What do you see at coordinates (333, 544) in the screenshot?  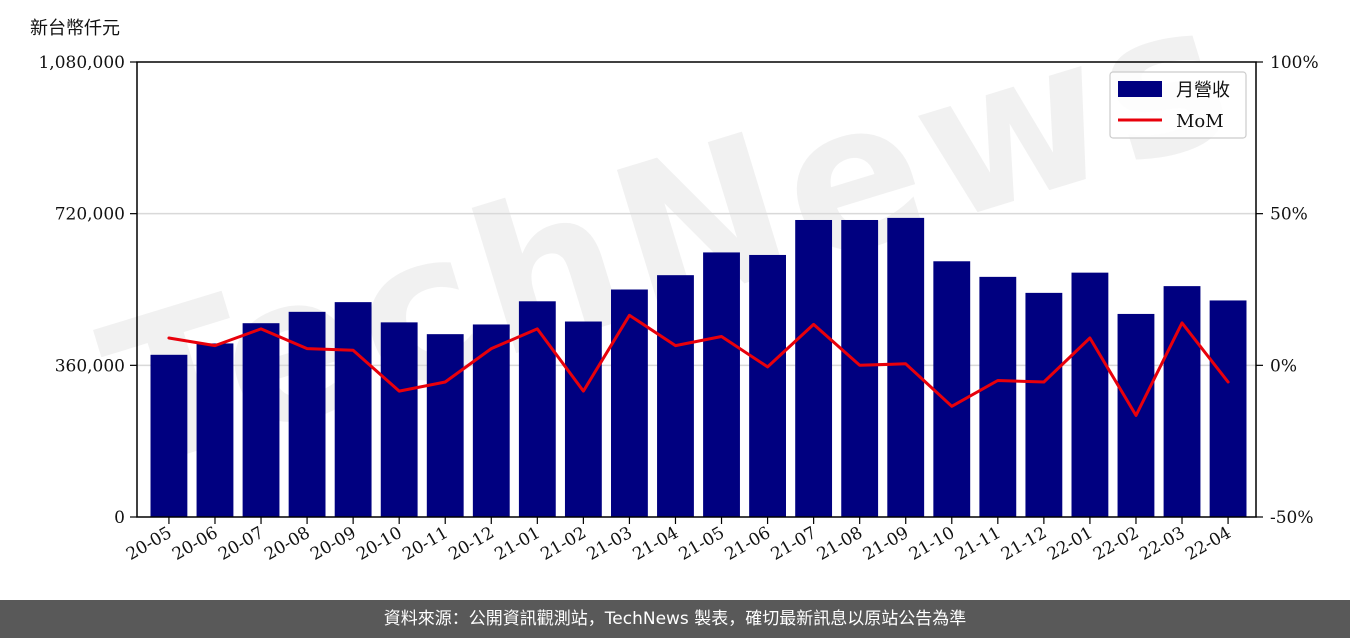 I see `x-axis-label: 20-09` at bounding box center [333, 544].